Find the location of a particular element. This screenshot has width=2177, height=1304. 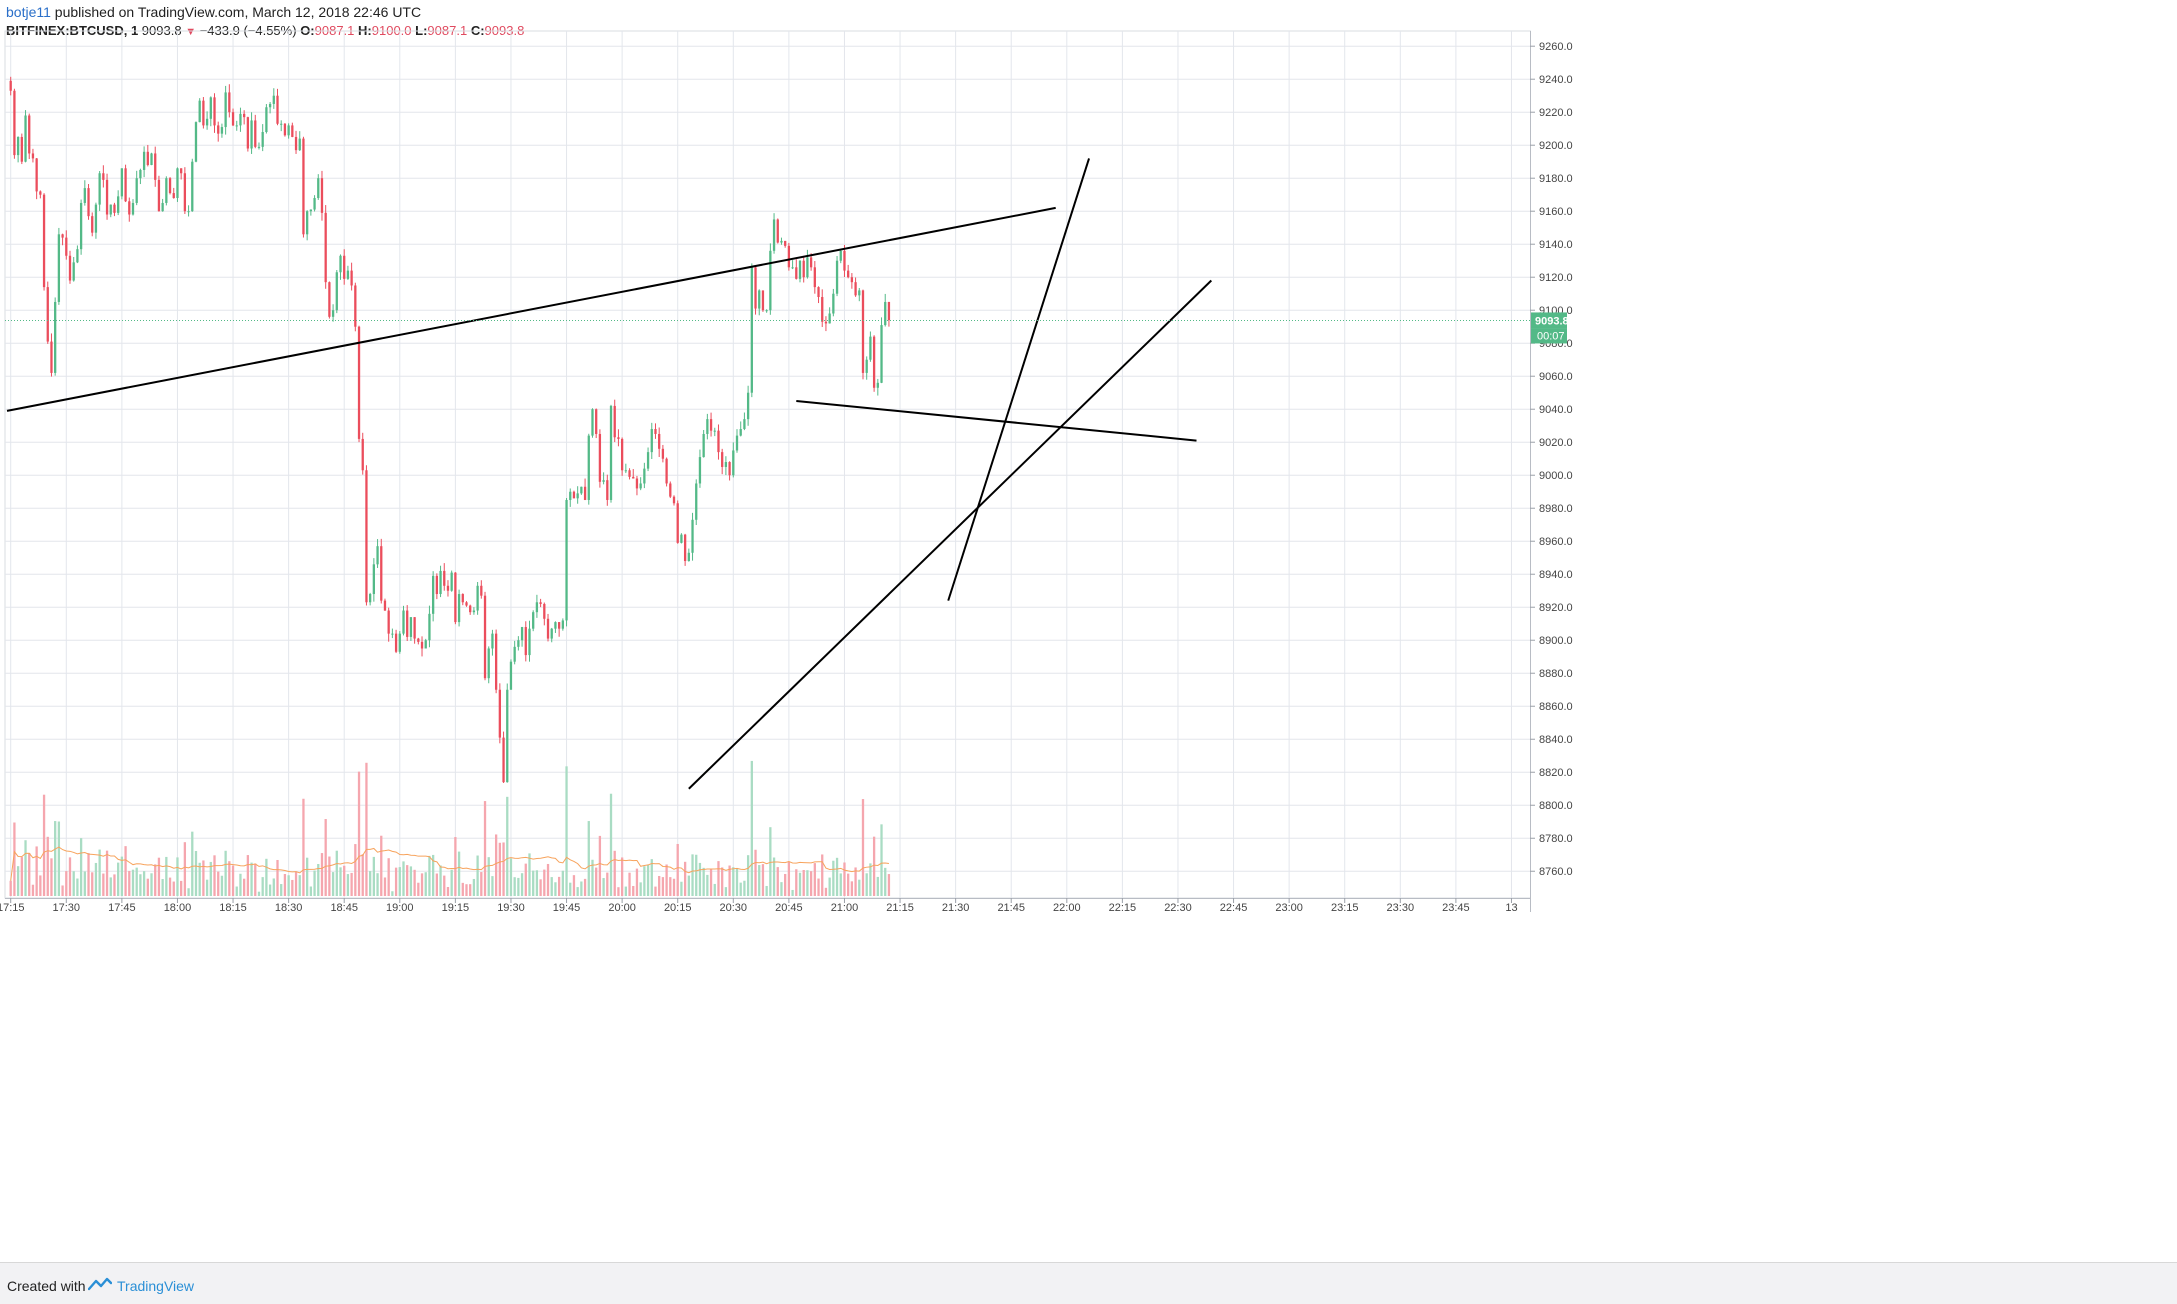

tradingview-link: TradingView is located at coordinates (156, 1286).